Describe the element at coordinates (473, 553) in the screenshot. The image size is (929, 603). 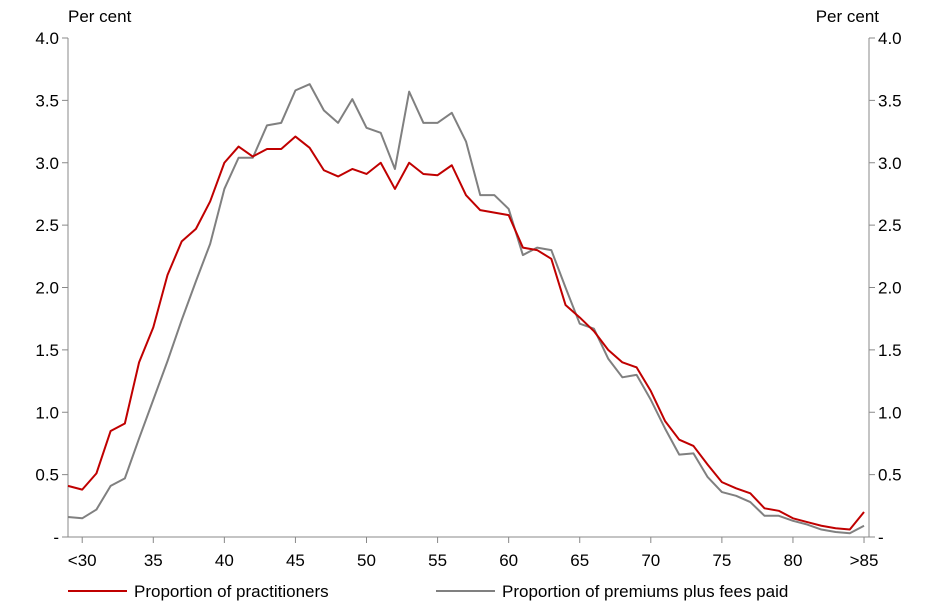
I see `x-axis-ticks: <30 35 40 45 50 55 60 65 70 75 80 >85` at that location.